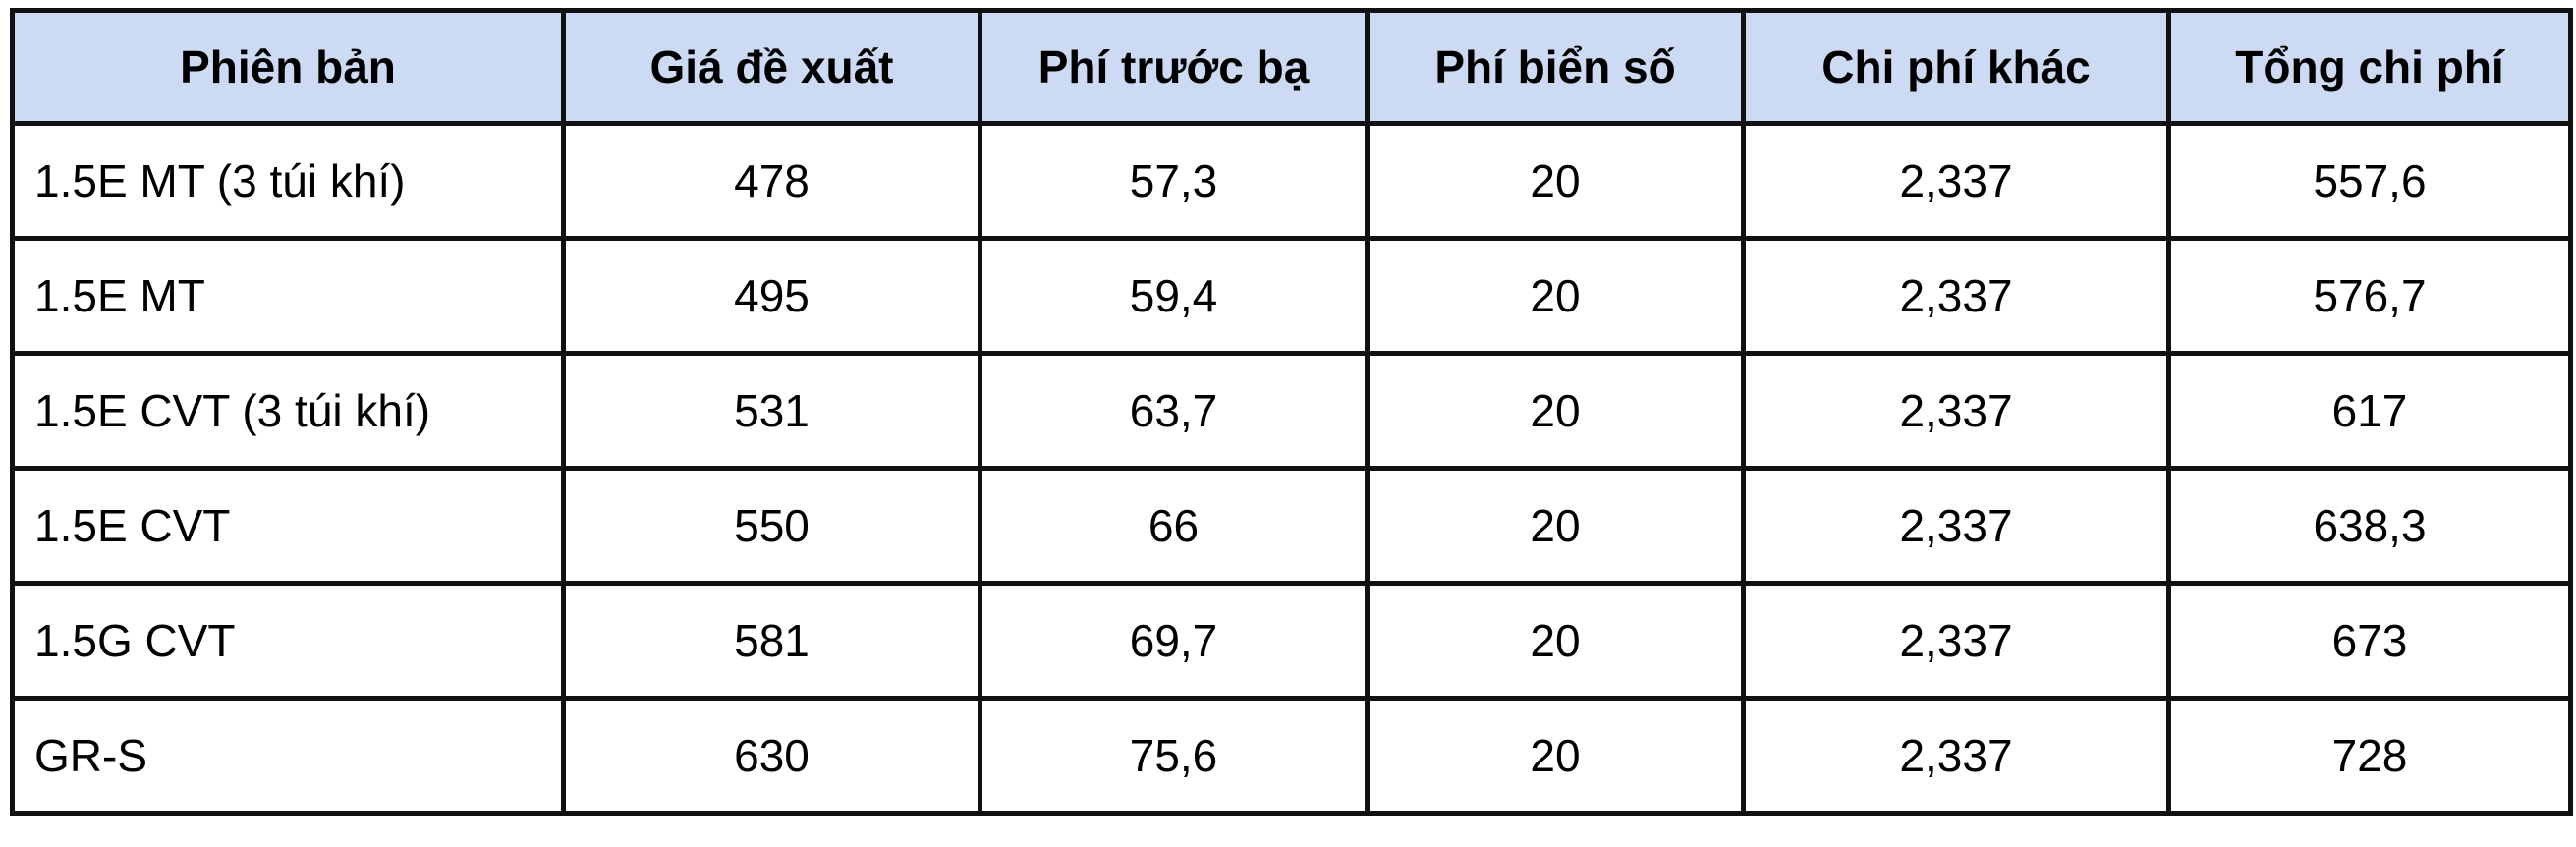 The width and height of the screenshot is (2576, 847). What do you see at coordinates (2369, 181) in the screenshot?
I see `cell-total-cost: 557,6` at bounding box center [2369, 181].